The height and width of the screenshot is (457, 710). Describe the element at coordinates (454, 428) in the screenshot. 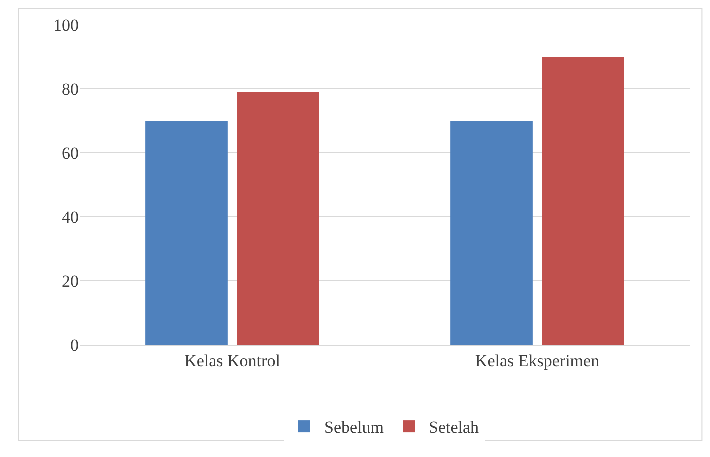

I see `legend-label: Setelah` at that location.